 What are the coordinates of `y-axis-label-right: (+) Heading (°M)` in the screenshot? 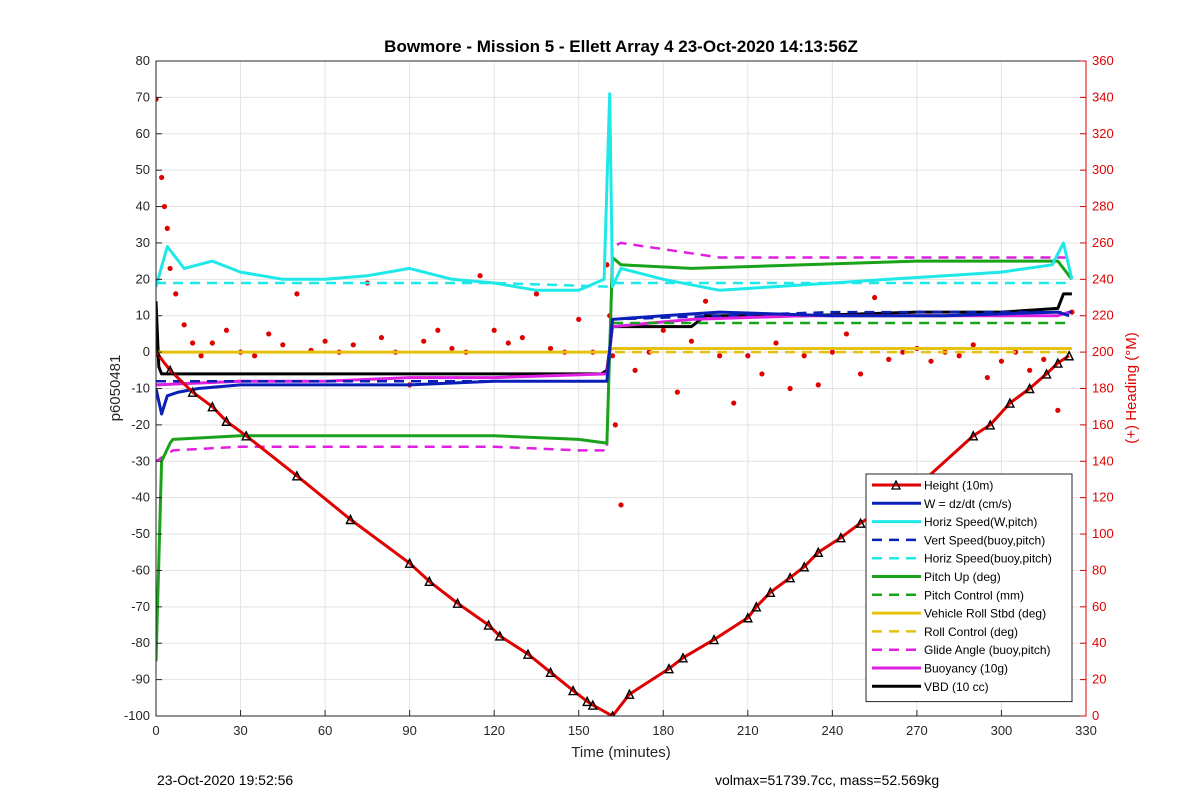 It's located at (1131, 387).